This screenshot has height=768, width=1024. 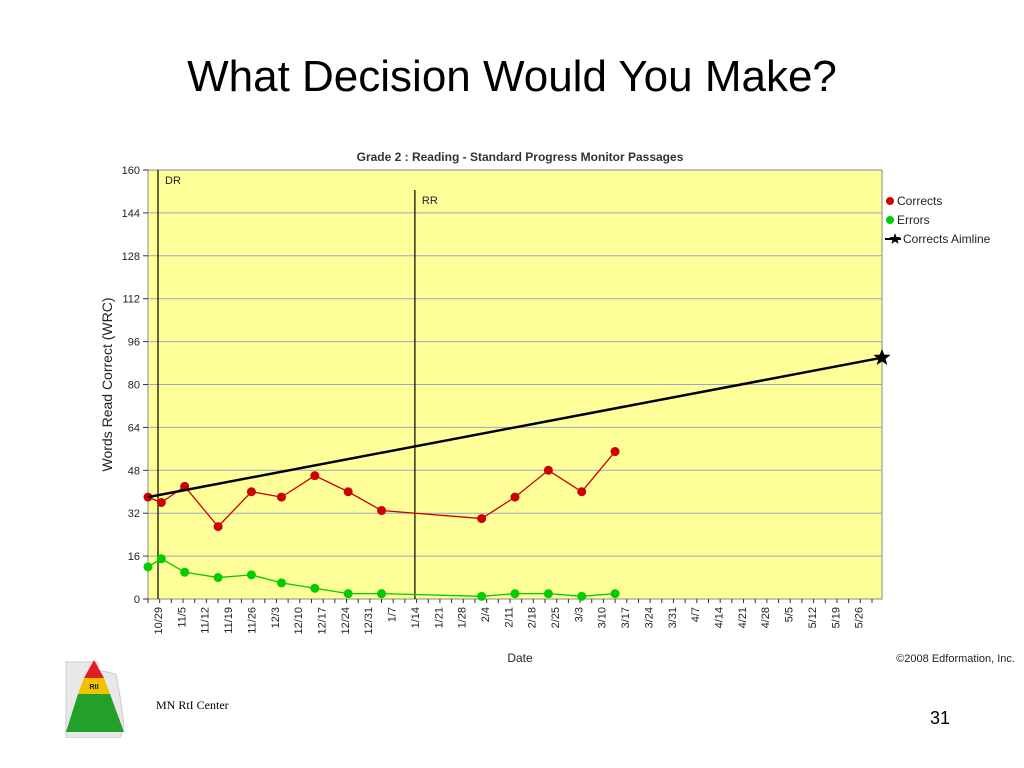 I want to click on x-tick-label: 2/11, so click(x=509, y=617).